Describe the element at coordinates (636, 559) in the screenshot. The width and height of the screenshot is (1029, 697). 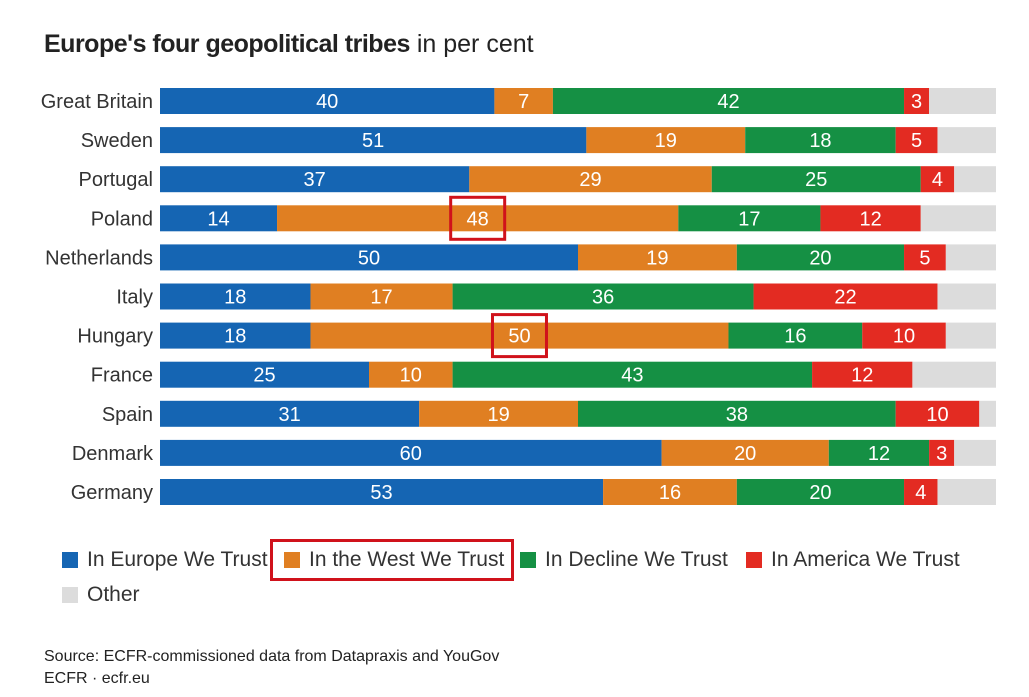
I see `legend-label: In Decline We Trust` at that location.